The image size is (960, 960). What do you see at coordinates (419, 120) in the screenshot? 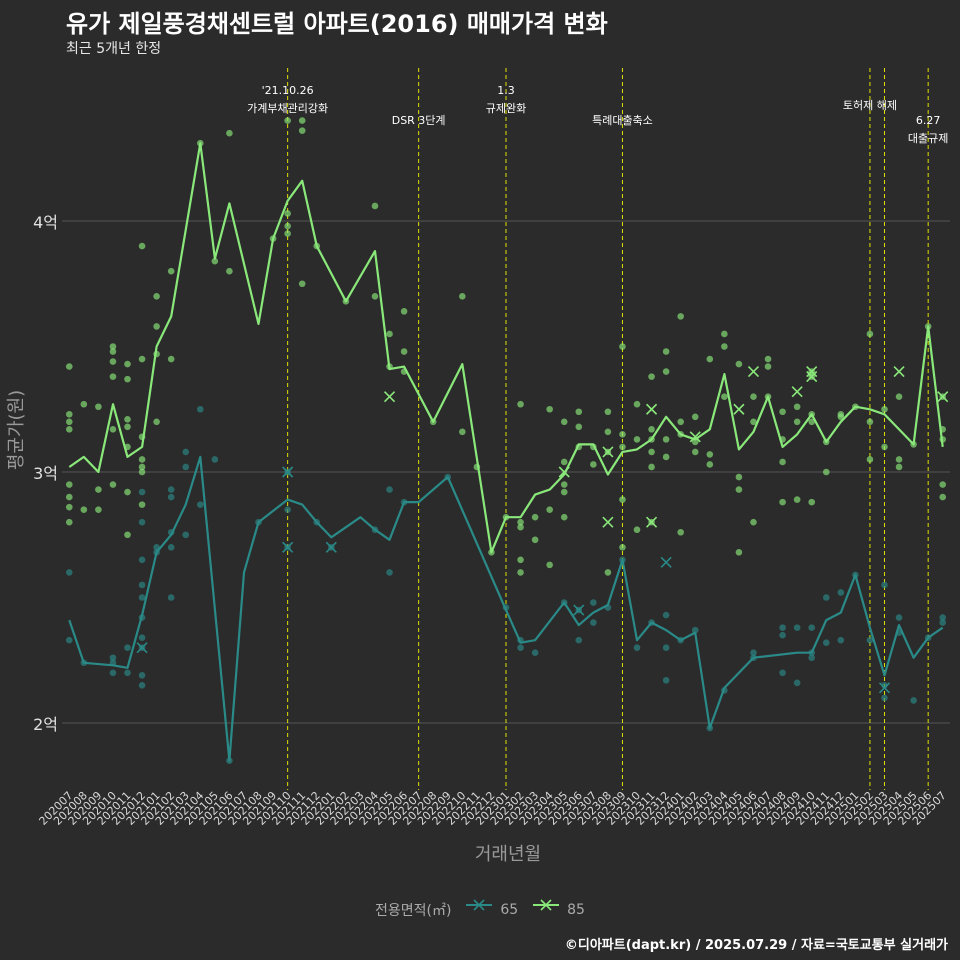
I see `annotation-label: DSR 3단계` at bounding box center [419, 120].